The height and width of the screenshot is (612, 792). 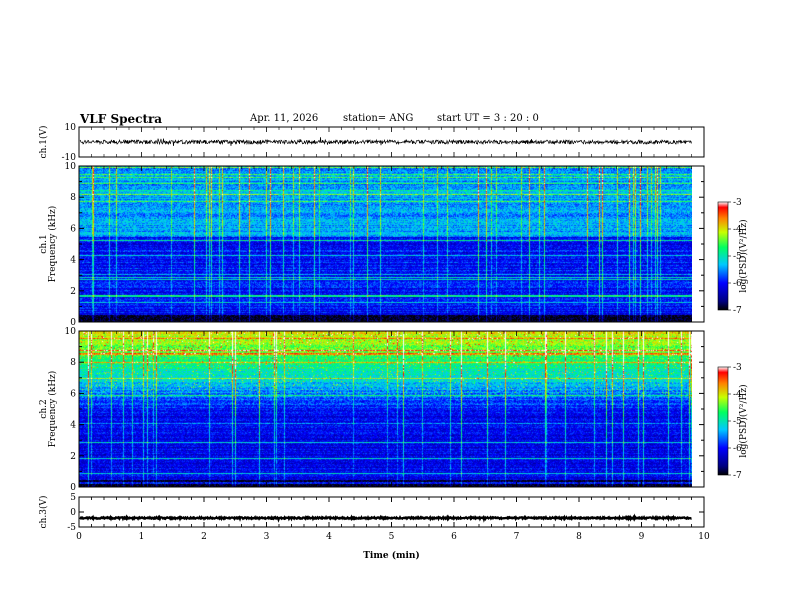 What do you see at coordinates (44, 408) in the screenshot?
I see `y-axis-label: ch.2` at bounding box center [44, 408].